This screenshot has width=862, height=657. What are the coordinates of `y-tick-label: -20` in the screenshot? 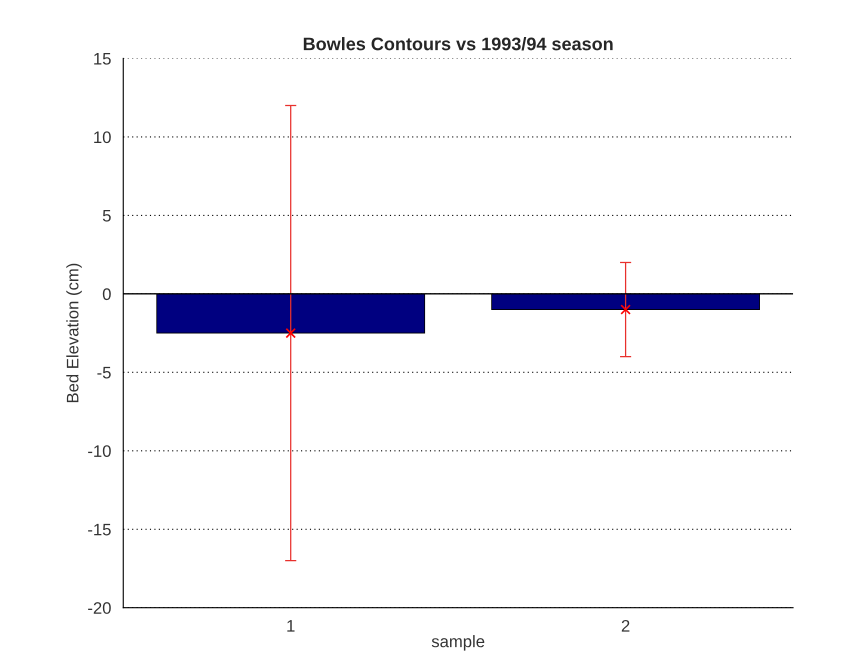 It's located at (99, 608).